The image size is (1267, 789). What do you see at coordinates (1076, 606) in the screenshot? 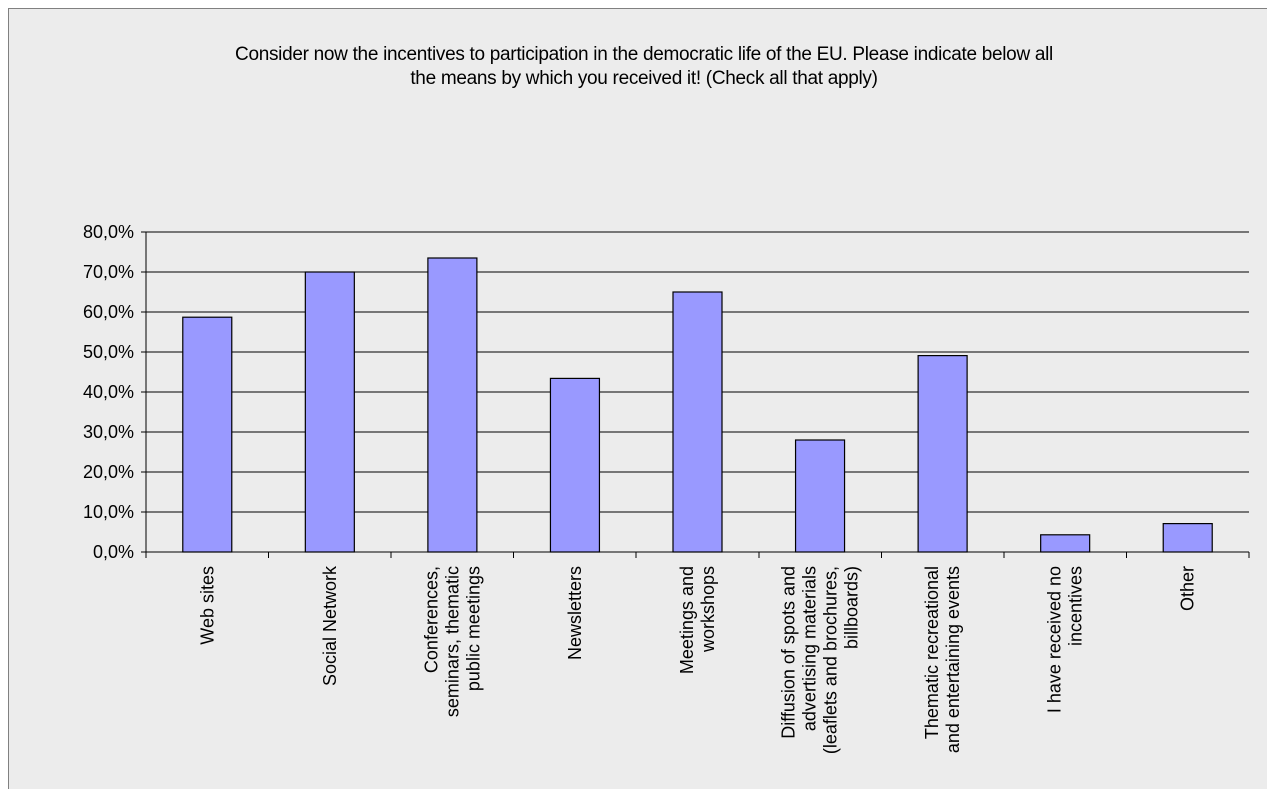
I see `x-tick-label-line: incentives` at bounding box center [1076, 606].